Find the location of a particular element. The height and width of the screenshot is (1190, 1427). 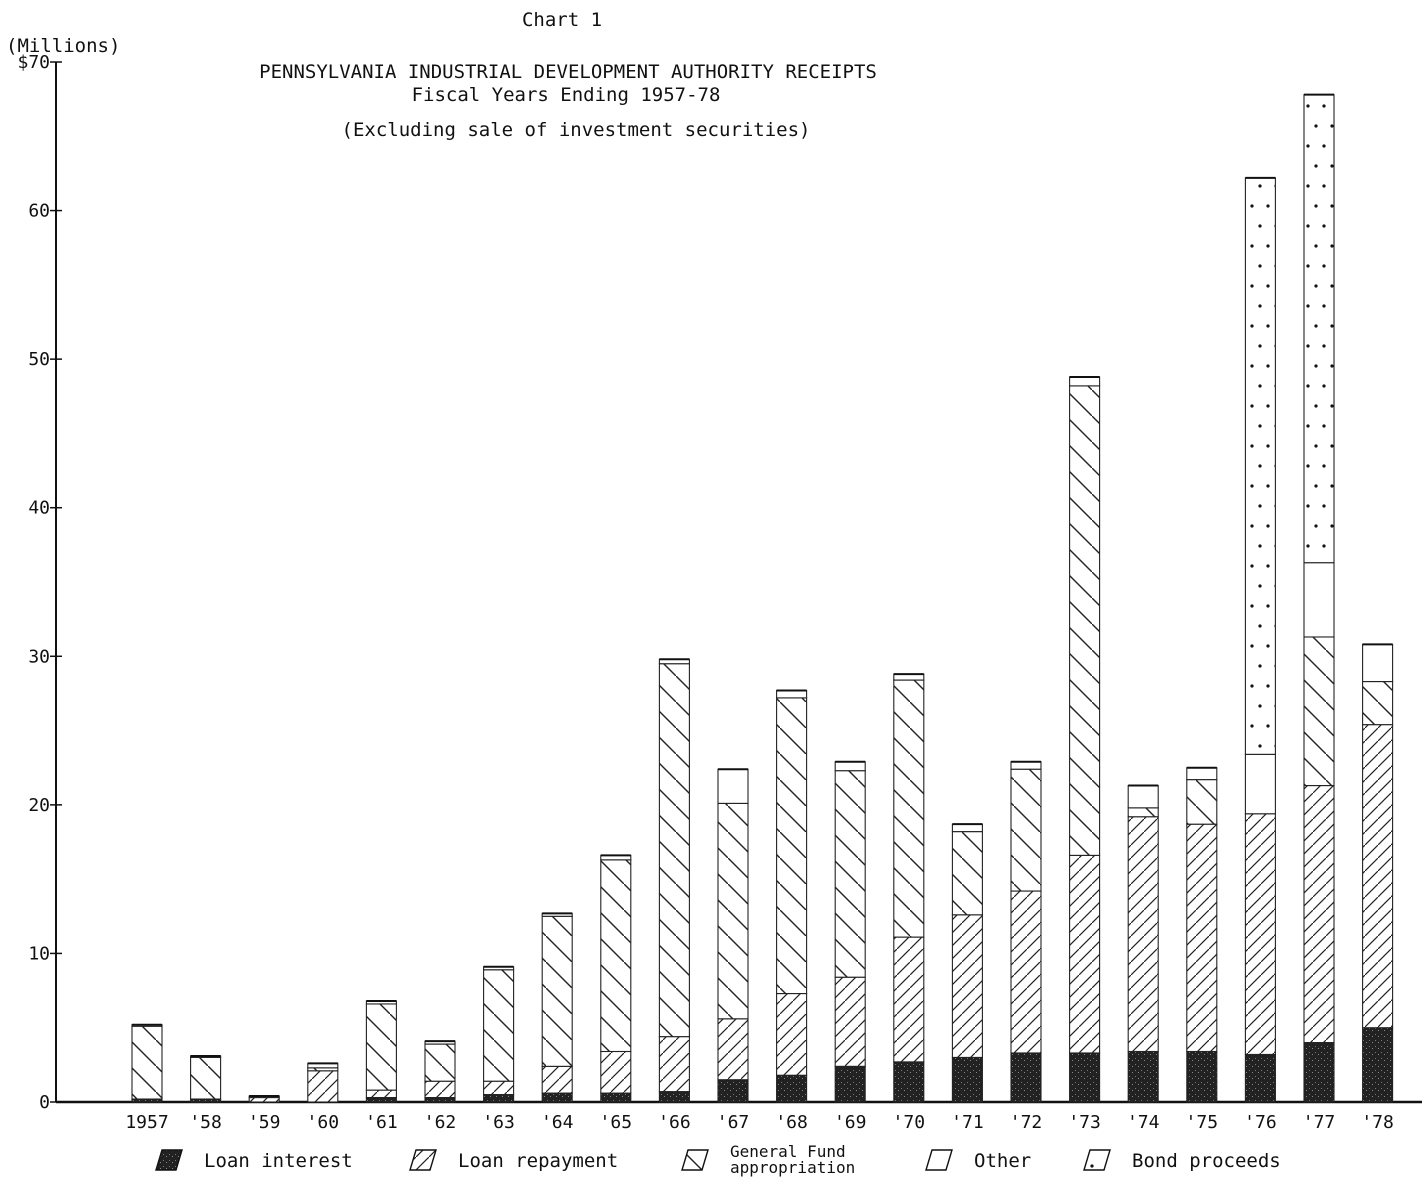

bar-segment-bond-proceeds is located at coordinates (1319, 329).